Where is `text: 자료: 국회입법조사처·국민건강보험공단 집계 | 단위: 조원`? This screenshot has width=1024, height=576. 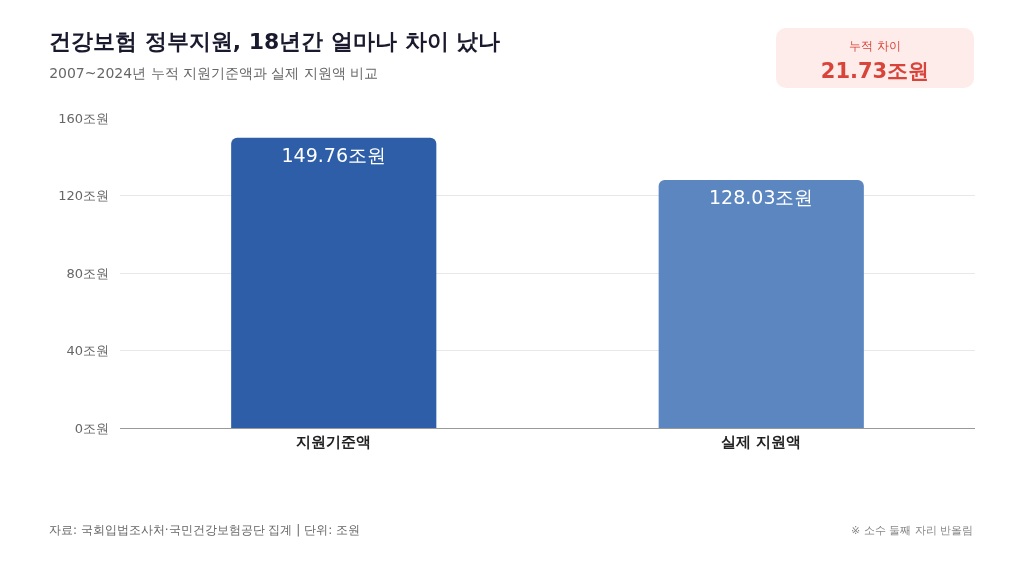 text: 자료: 국회입법조사처·국민건강보험공단 집계 | 단위: 조원 is located at coordinates (205, 530).